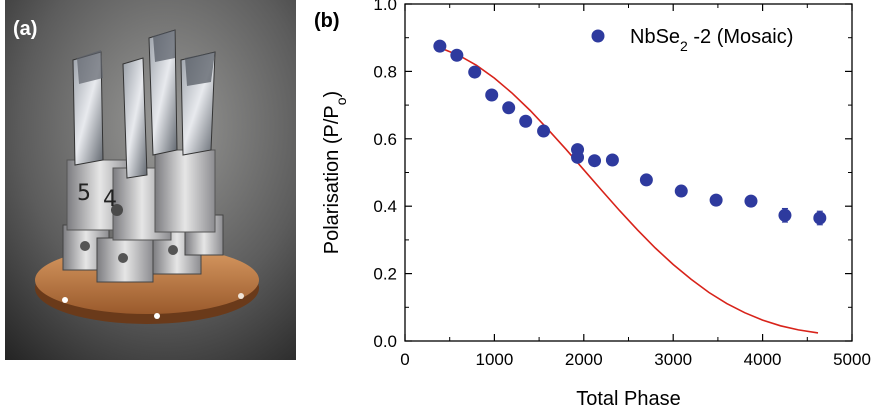 This screenshot has width=887, height=419. What do you see at coordinates (385, 206) in the screenshot?
I see `y-tick-label: 0.4` at bounding box center [385, 206].